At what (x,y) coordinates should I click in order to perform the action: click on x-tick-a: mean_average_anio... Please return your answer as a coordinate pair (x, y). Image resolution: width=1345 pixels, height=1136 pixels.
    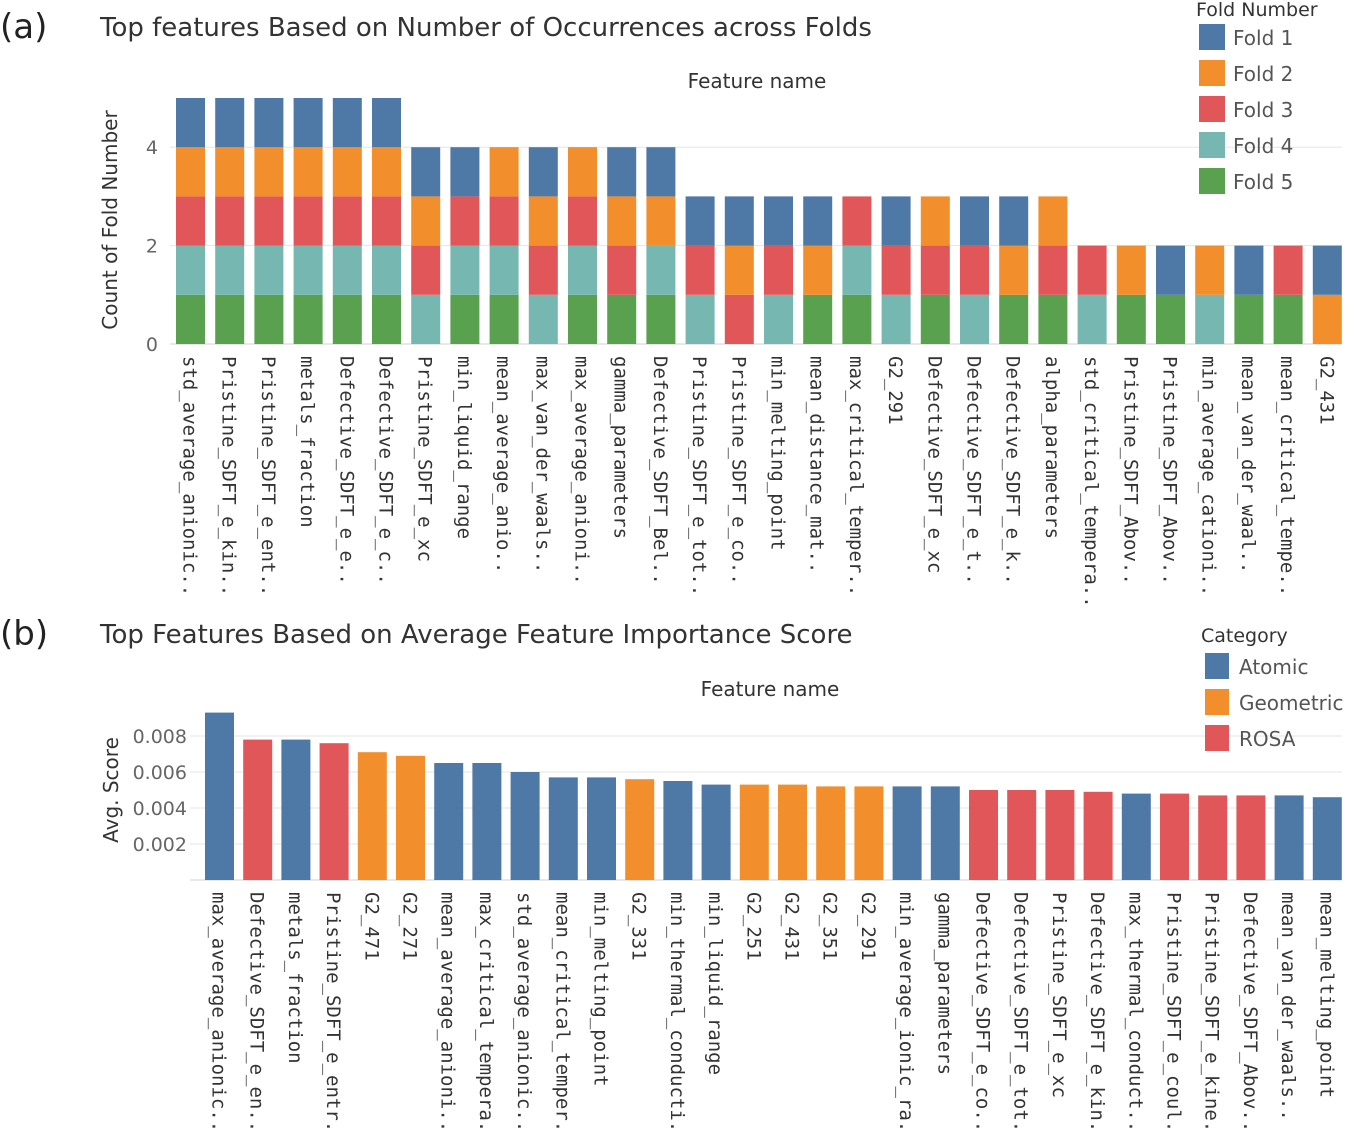
    Looking at the image, I should click on (503, 464).